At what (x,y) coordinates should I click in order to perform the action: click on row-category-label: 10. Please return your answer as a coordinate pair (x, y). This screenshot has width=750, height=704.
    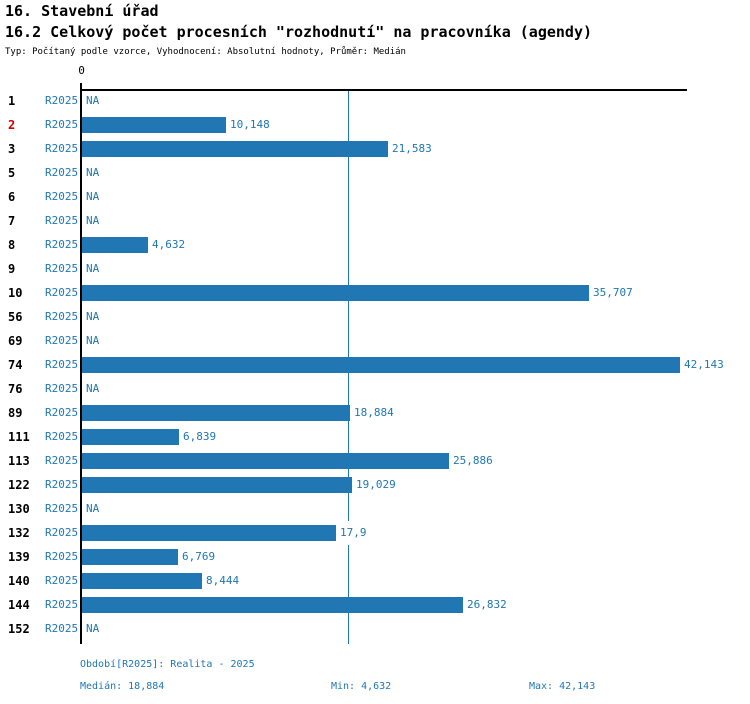
    Looking at the image, I should click on (15, 293).